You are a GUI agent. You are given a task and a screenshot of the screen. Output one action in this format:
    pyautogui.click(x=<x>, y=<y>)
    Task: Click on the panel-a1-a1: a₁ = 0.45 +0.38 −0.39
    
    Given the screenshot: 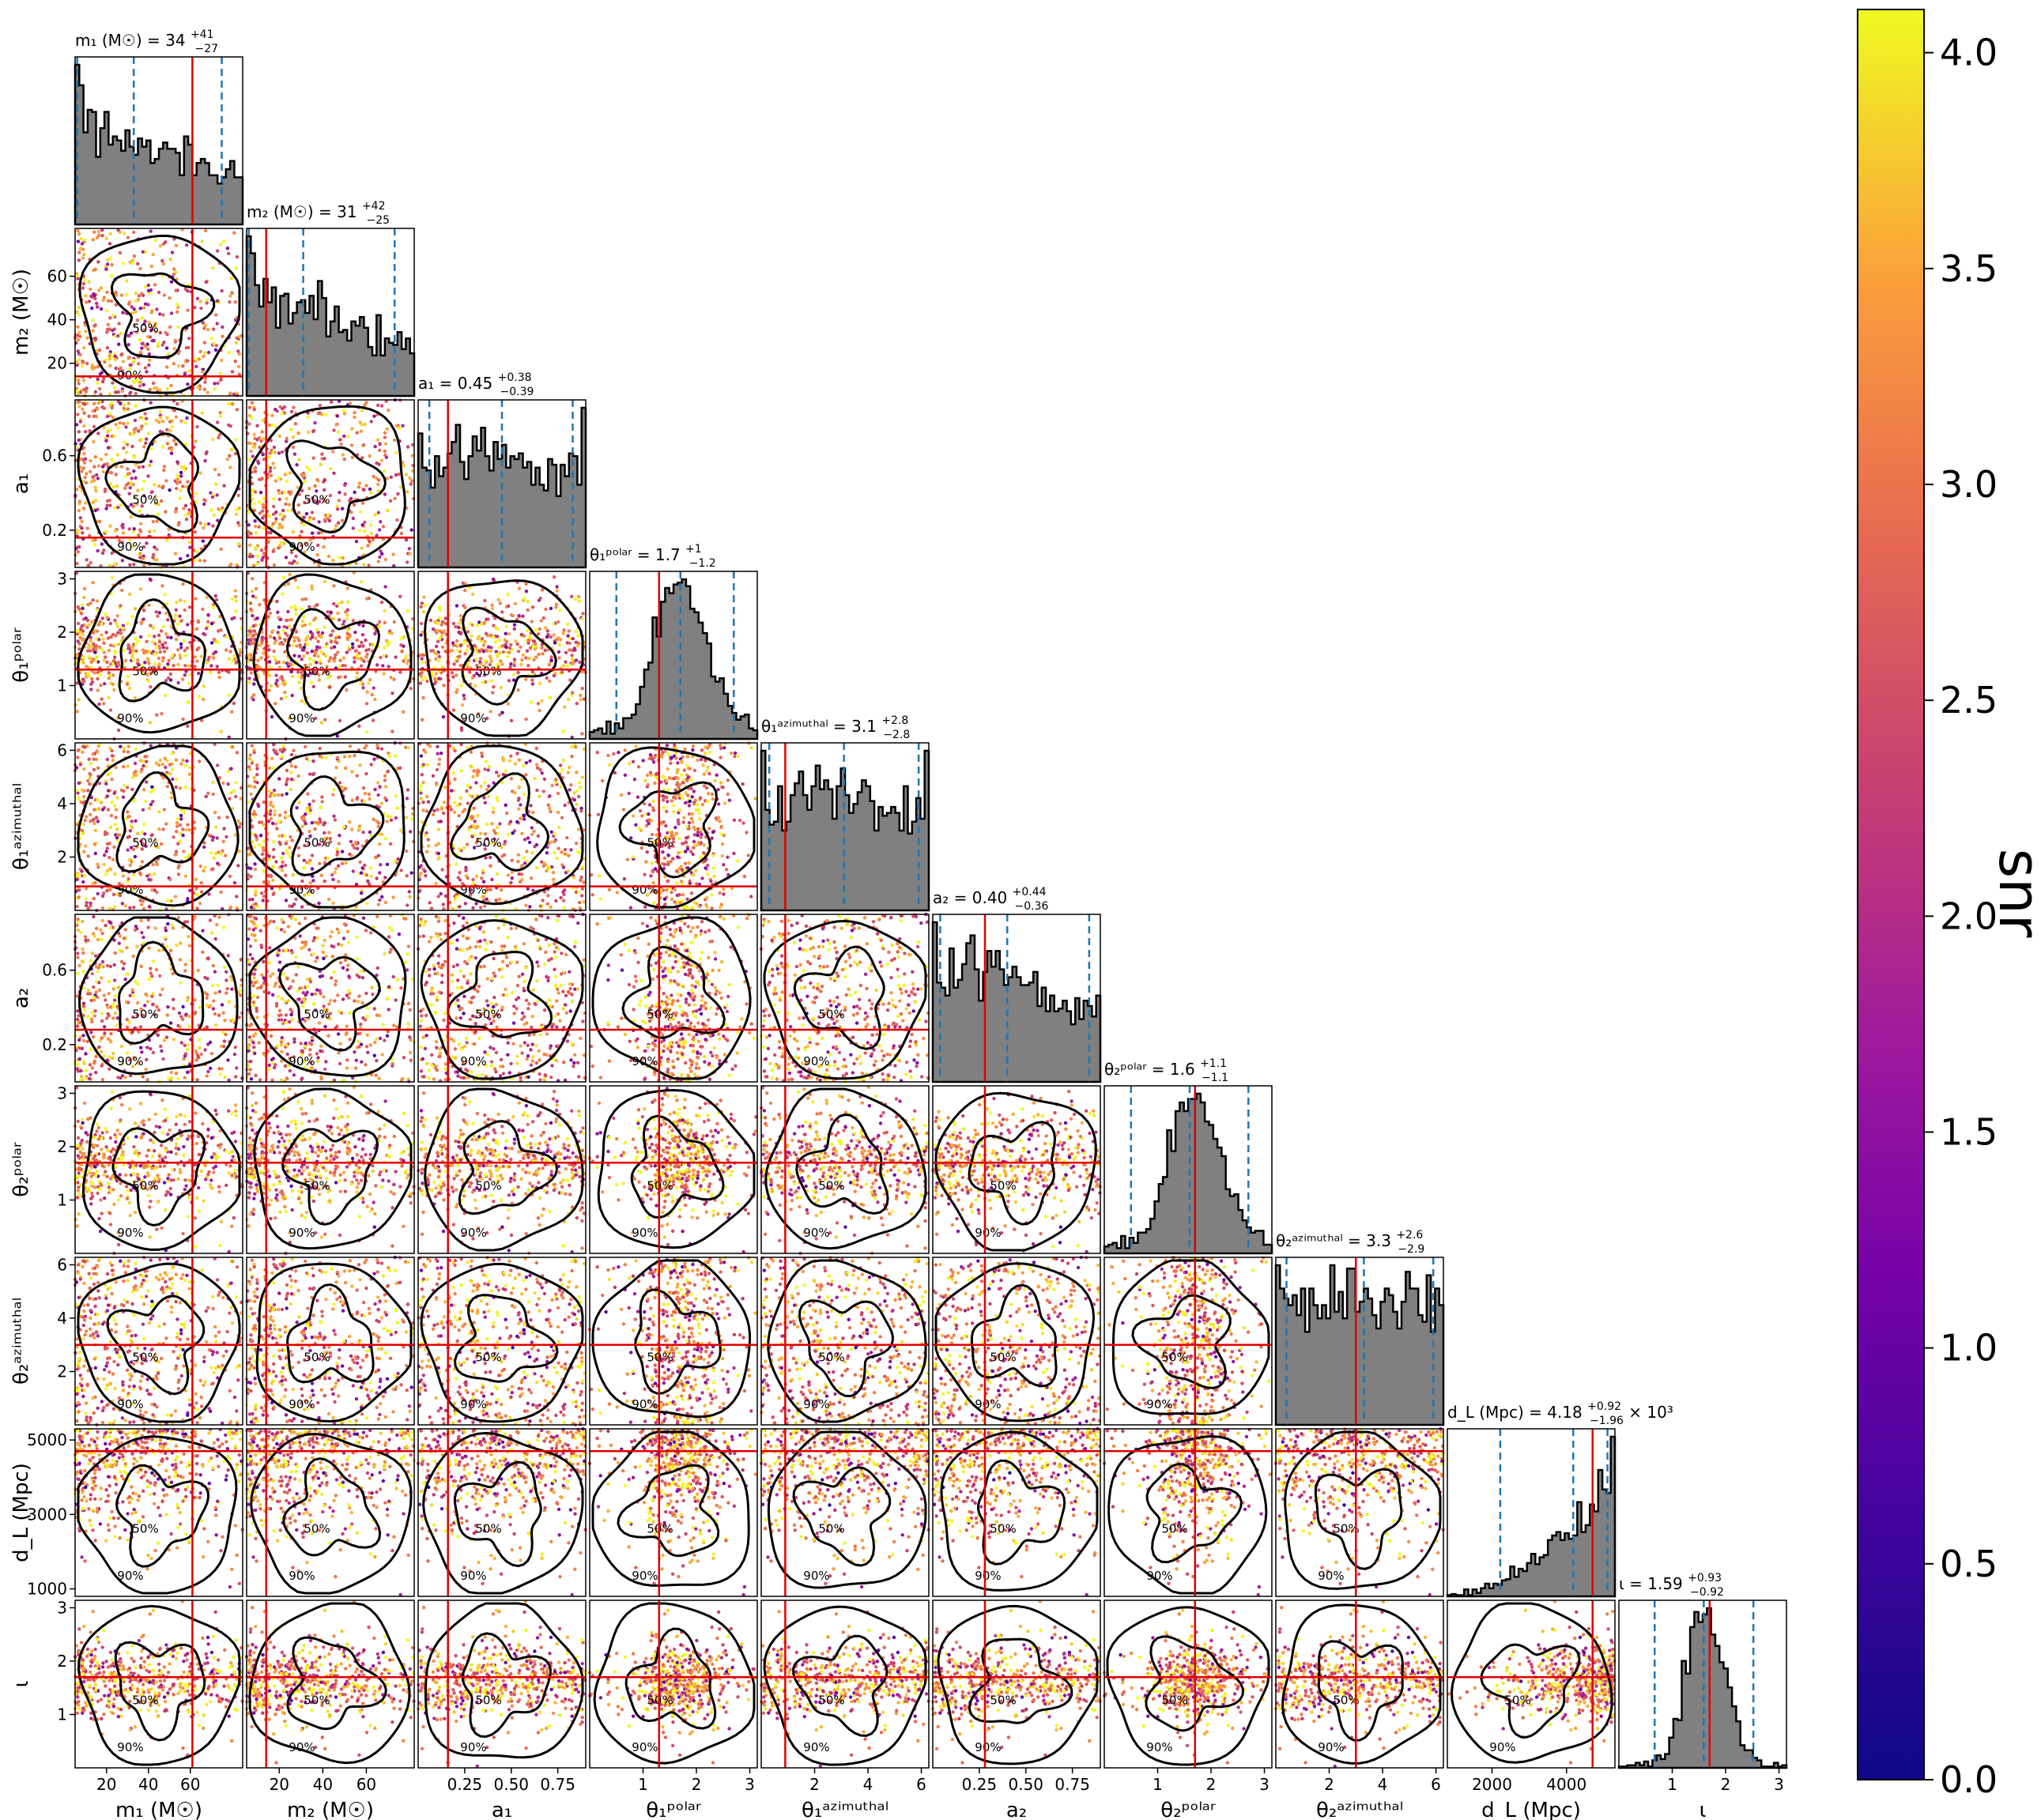 What is the action you would take?
    pyautogui.click(x=502, y=469)
    